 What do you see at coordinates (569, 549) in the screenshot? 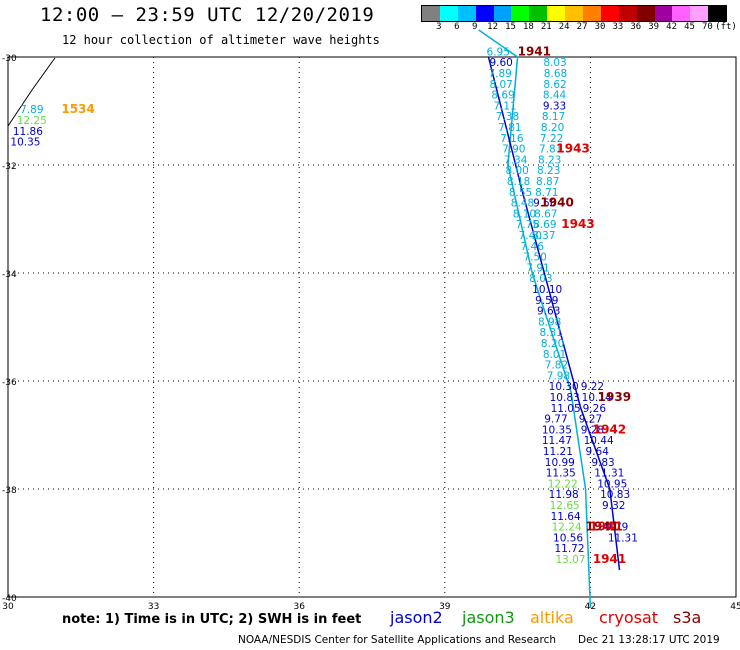
I see `swh-value: 11.72` at bounding box center [569, 549].